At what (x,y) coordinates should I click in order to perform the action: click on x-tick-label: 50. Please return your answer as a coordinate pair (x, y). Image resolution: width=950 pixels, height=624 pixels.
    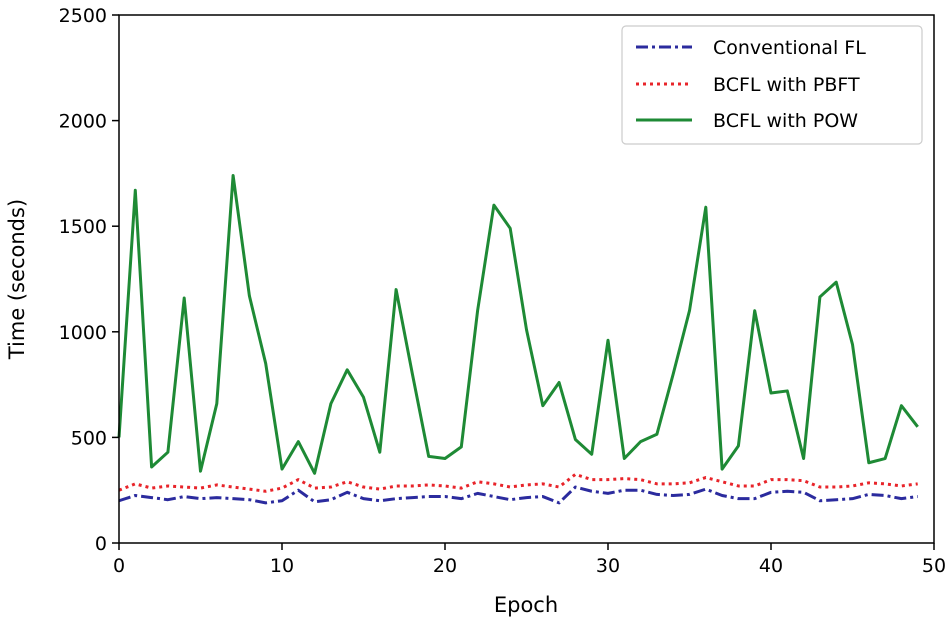
    Looking at the image, I should click on (934, 566).